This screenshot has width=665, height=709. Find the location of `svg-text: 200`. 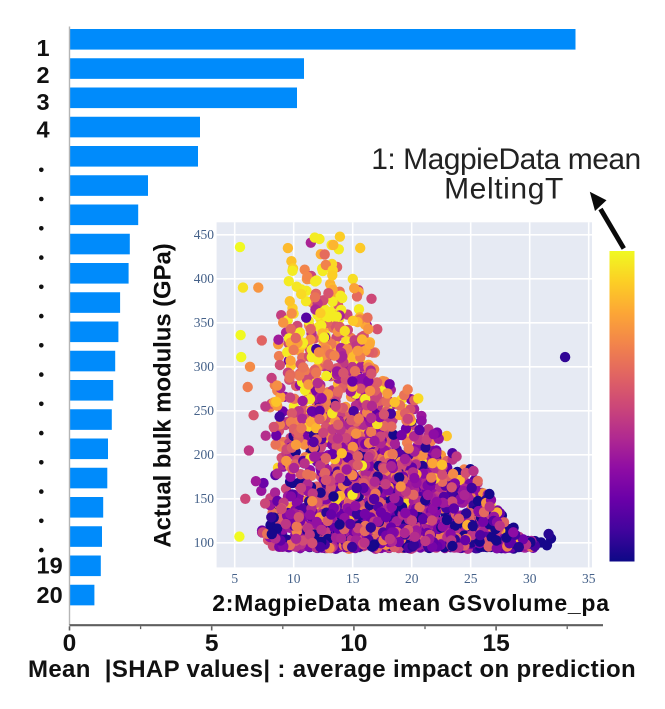

svg-text: 200 is located at coordinates (204, 454).